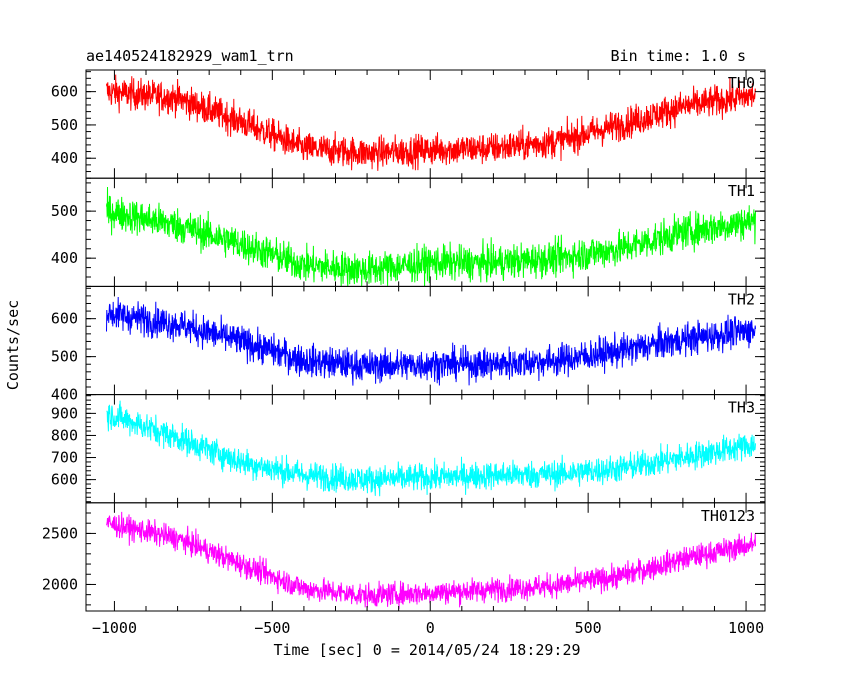  What do you see at coordinates (431, 122) in the screenshot?
I see `series-line-th0` at bounding box center [431, 122].